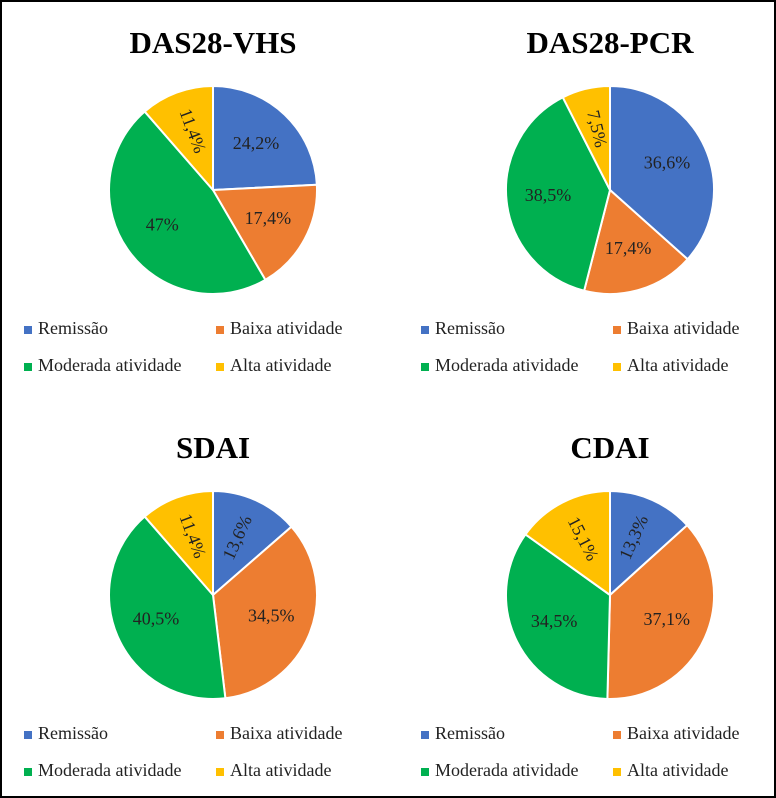  I want to click on data-label: 40,5%, so click(156, 618).